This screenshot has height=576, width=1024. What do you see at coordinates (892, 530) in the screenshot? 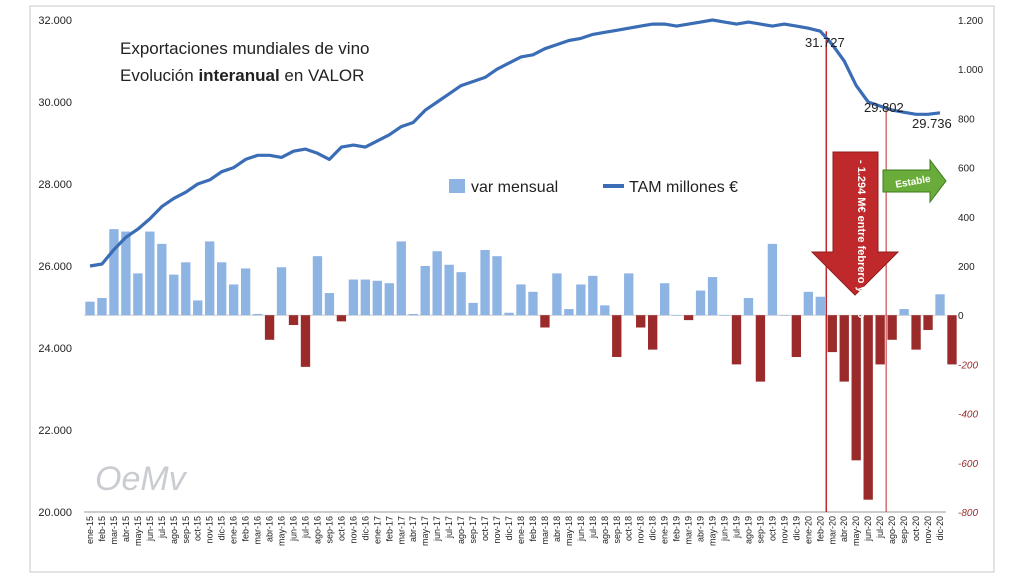
I see `x-tick-label: ago-20` at bounding box center [892, 530].